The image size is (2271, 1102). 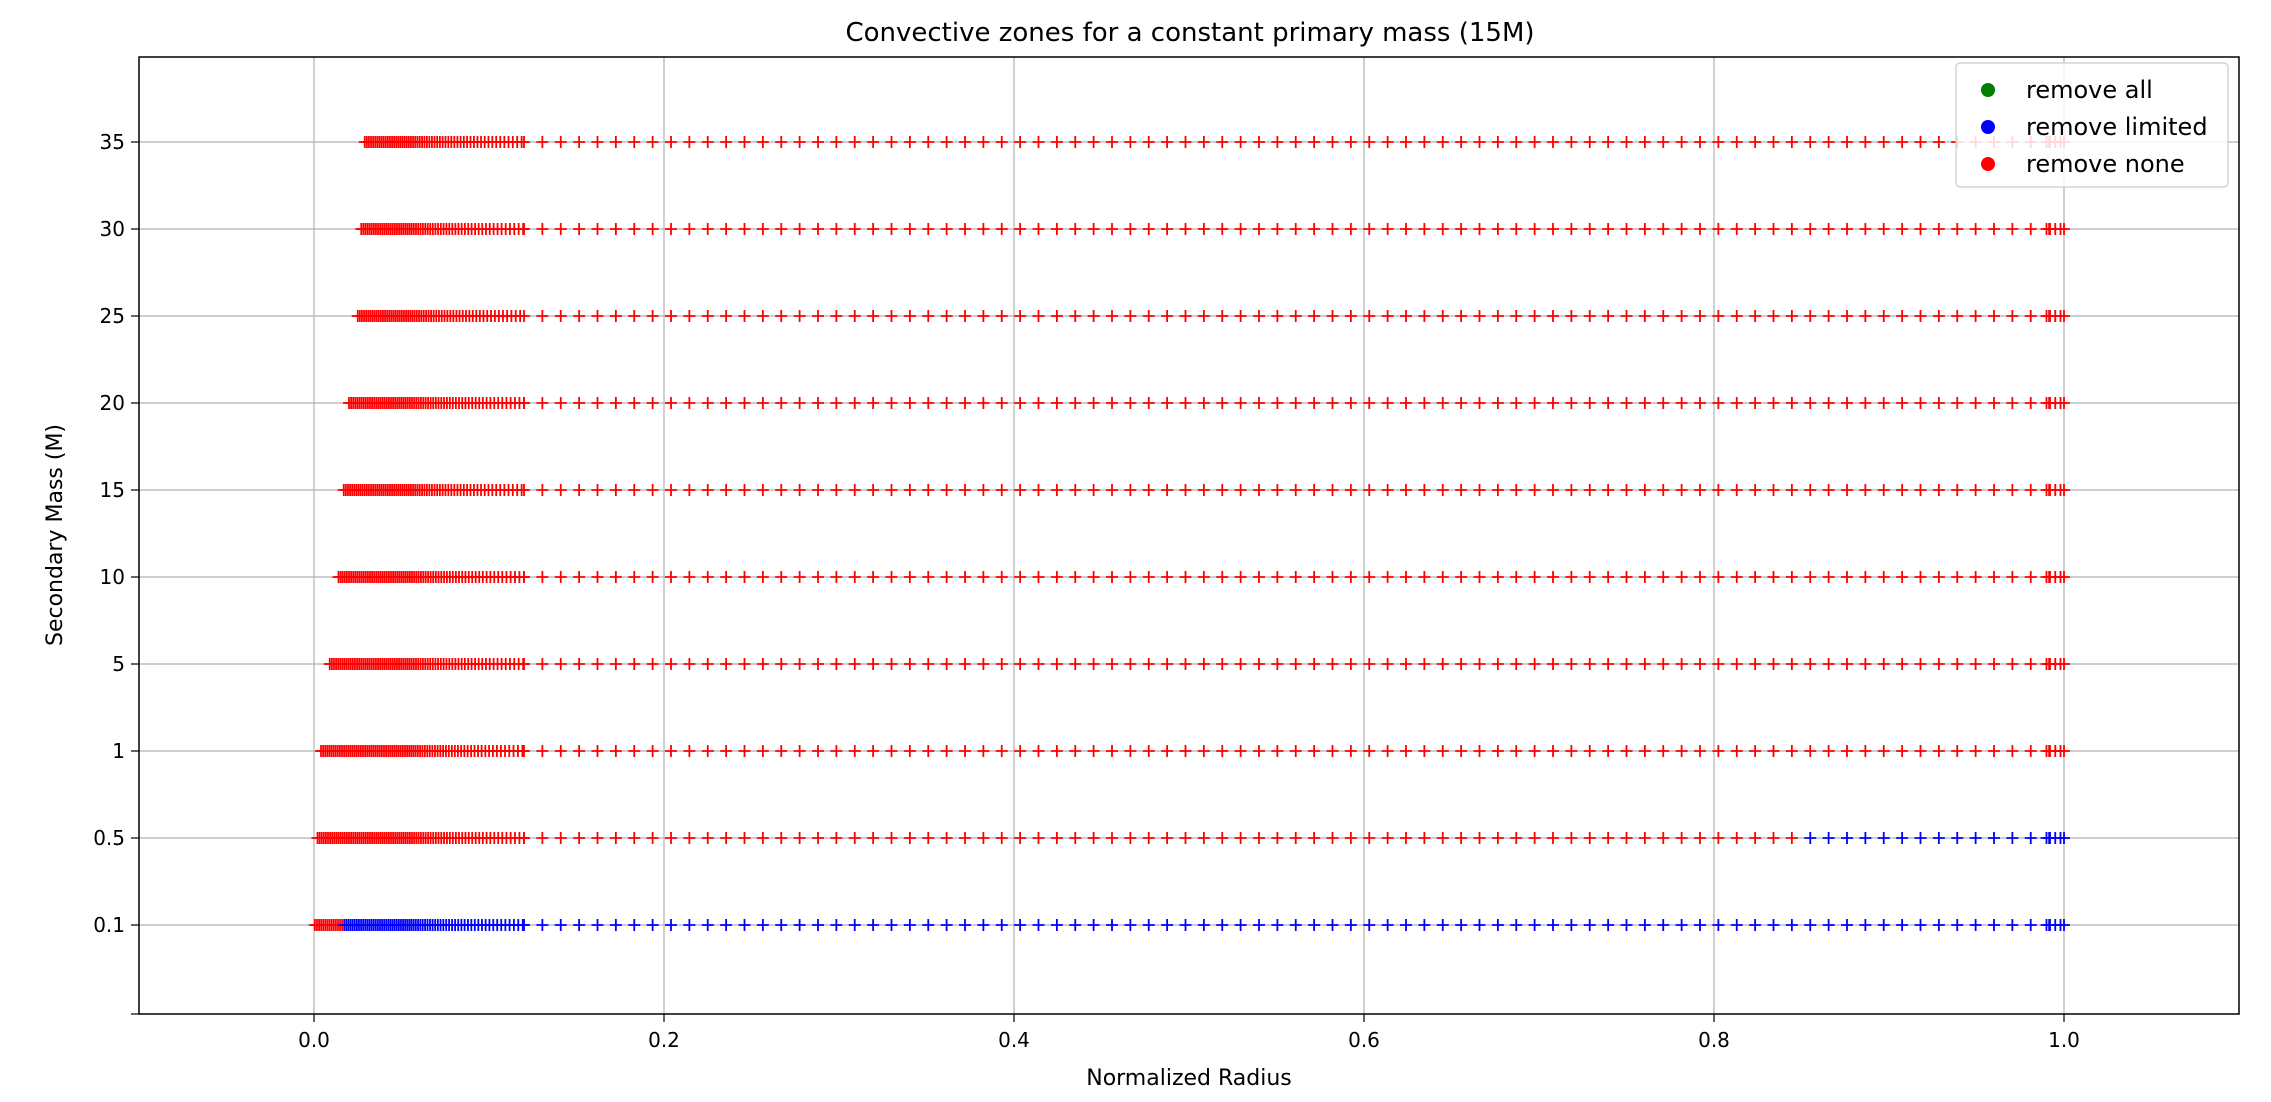 I want to click on x-tick-label: 1.0, so click(x=2064, y=1040).